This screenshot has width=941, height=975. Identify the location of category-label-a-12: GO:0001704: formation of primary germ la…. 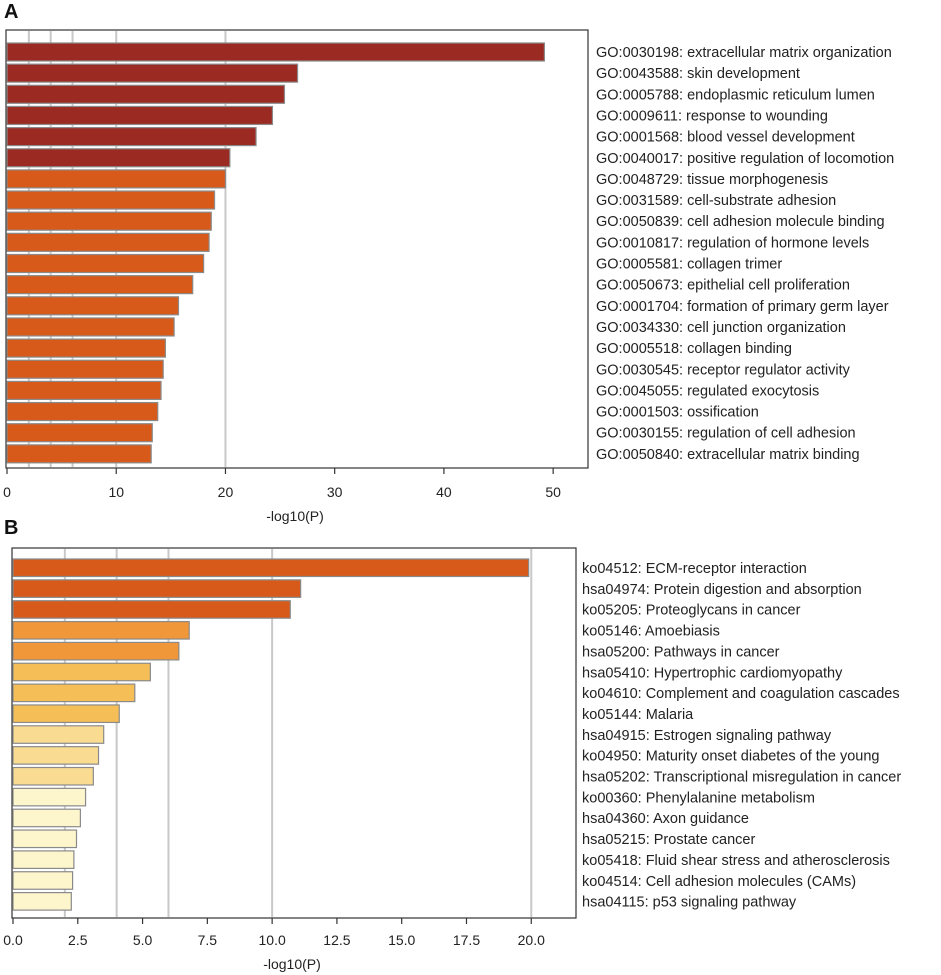
(742, 307).